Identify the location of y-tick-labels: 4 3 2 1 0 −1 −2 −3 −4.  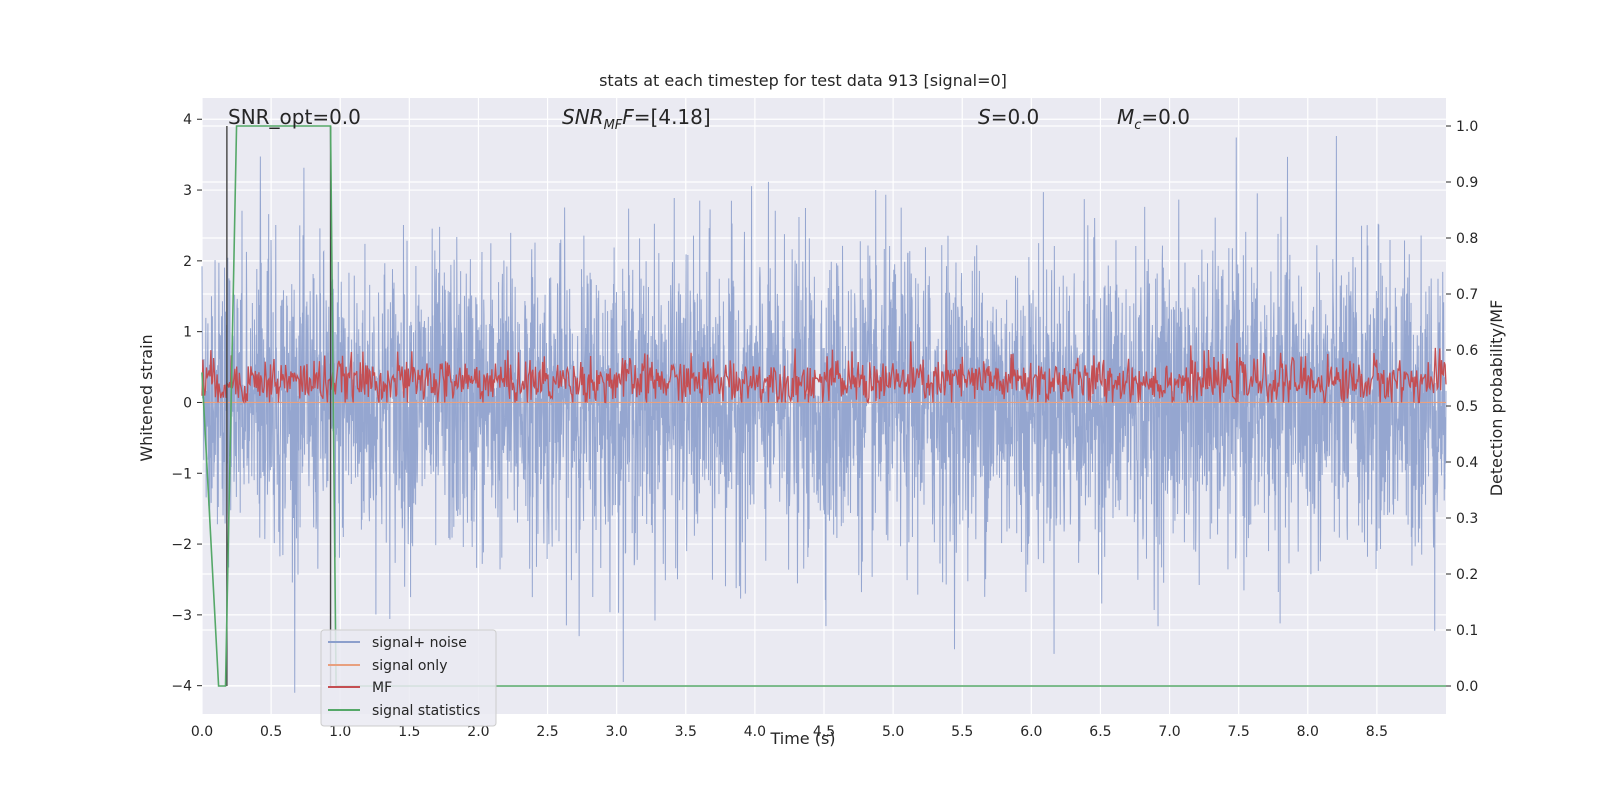
(186, 403).